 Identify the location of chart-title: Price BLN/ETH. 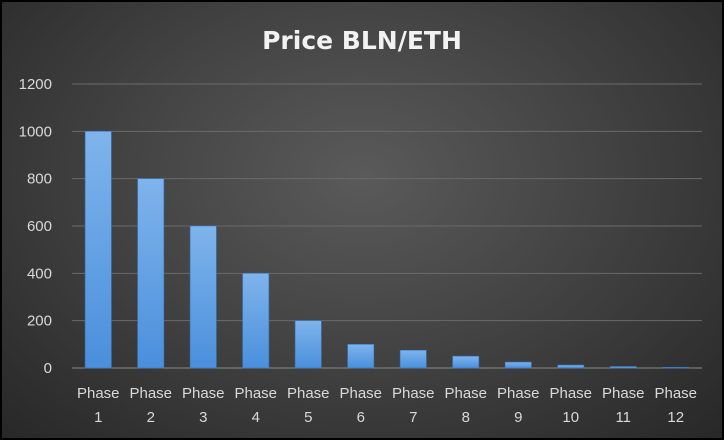
(362, 40).